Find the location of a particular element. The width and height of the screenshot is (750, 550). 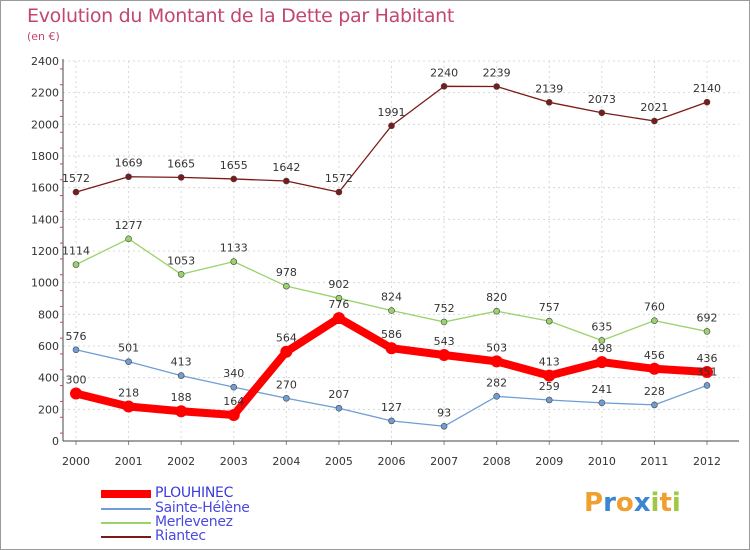

data-label: 498 is located at coordinates (601, 348).